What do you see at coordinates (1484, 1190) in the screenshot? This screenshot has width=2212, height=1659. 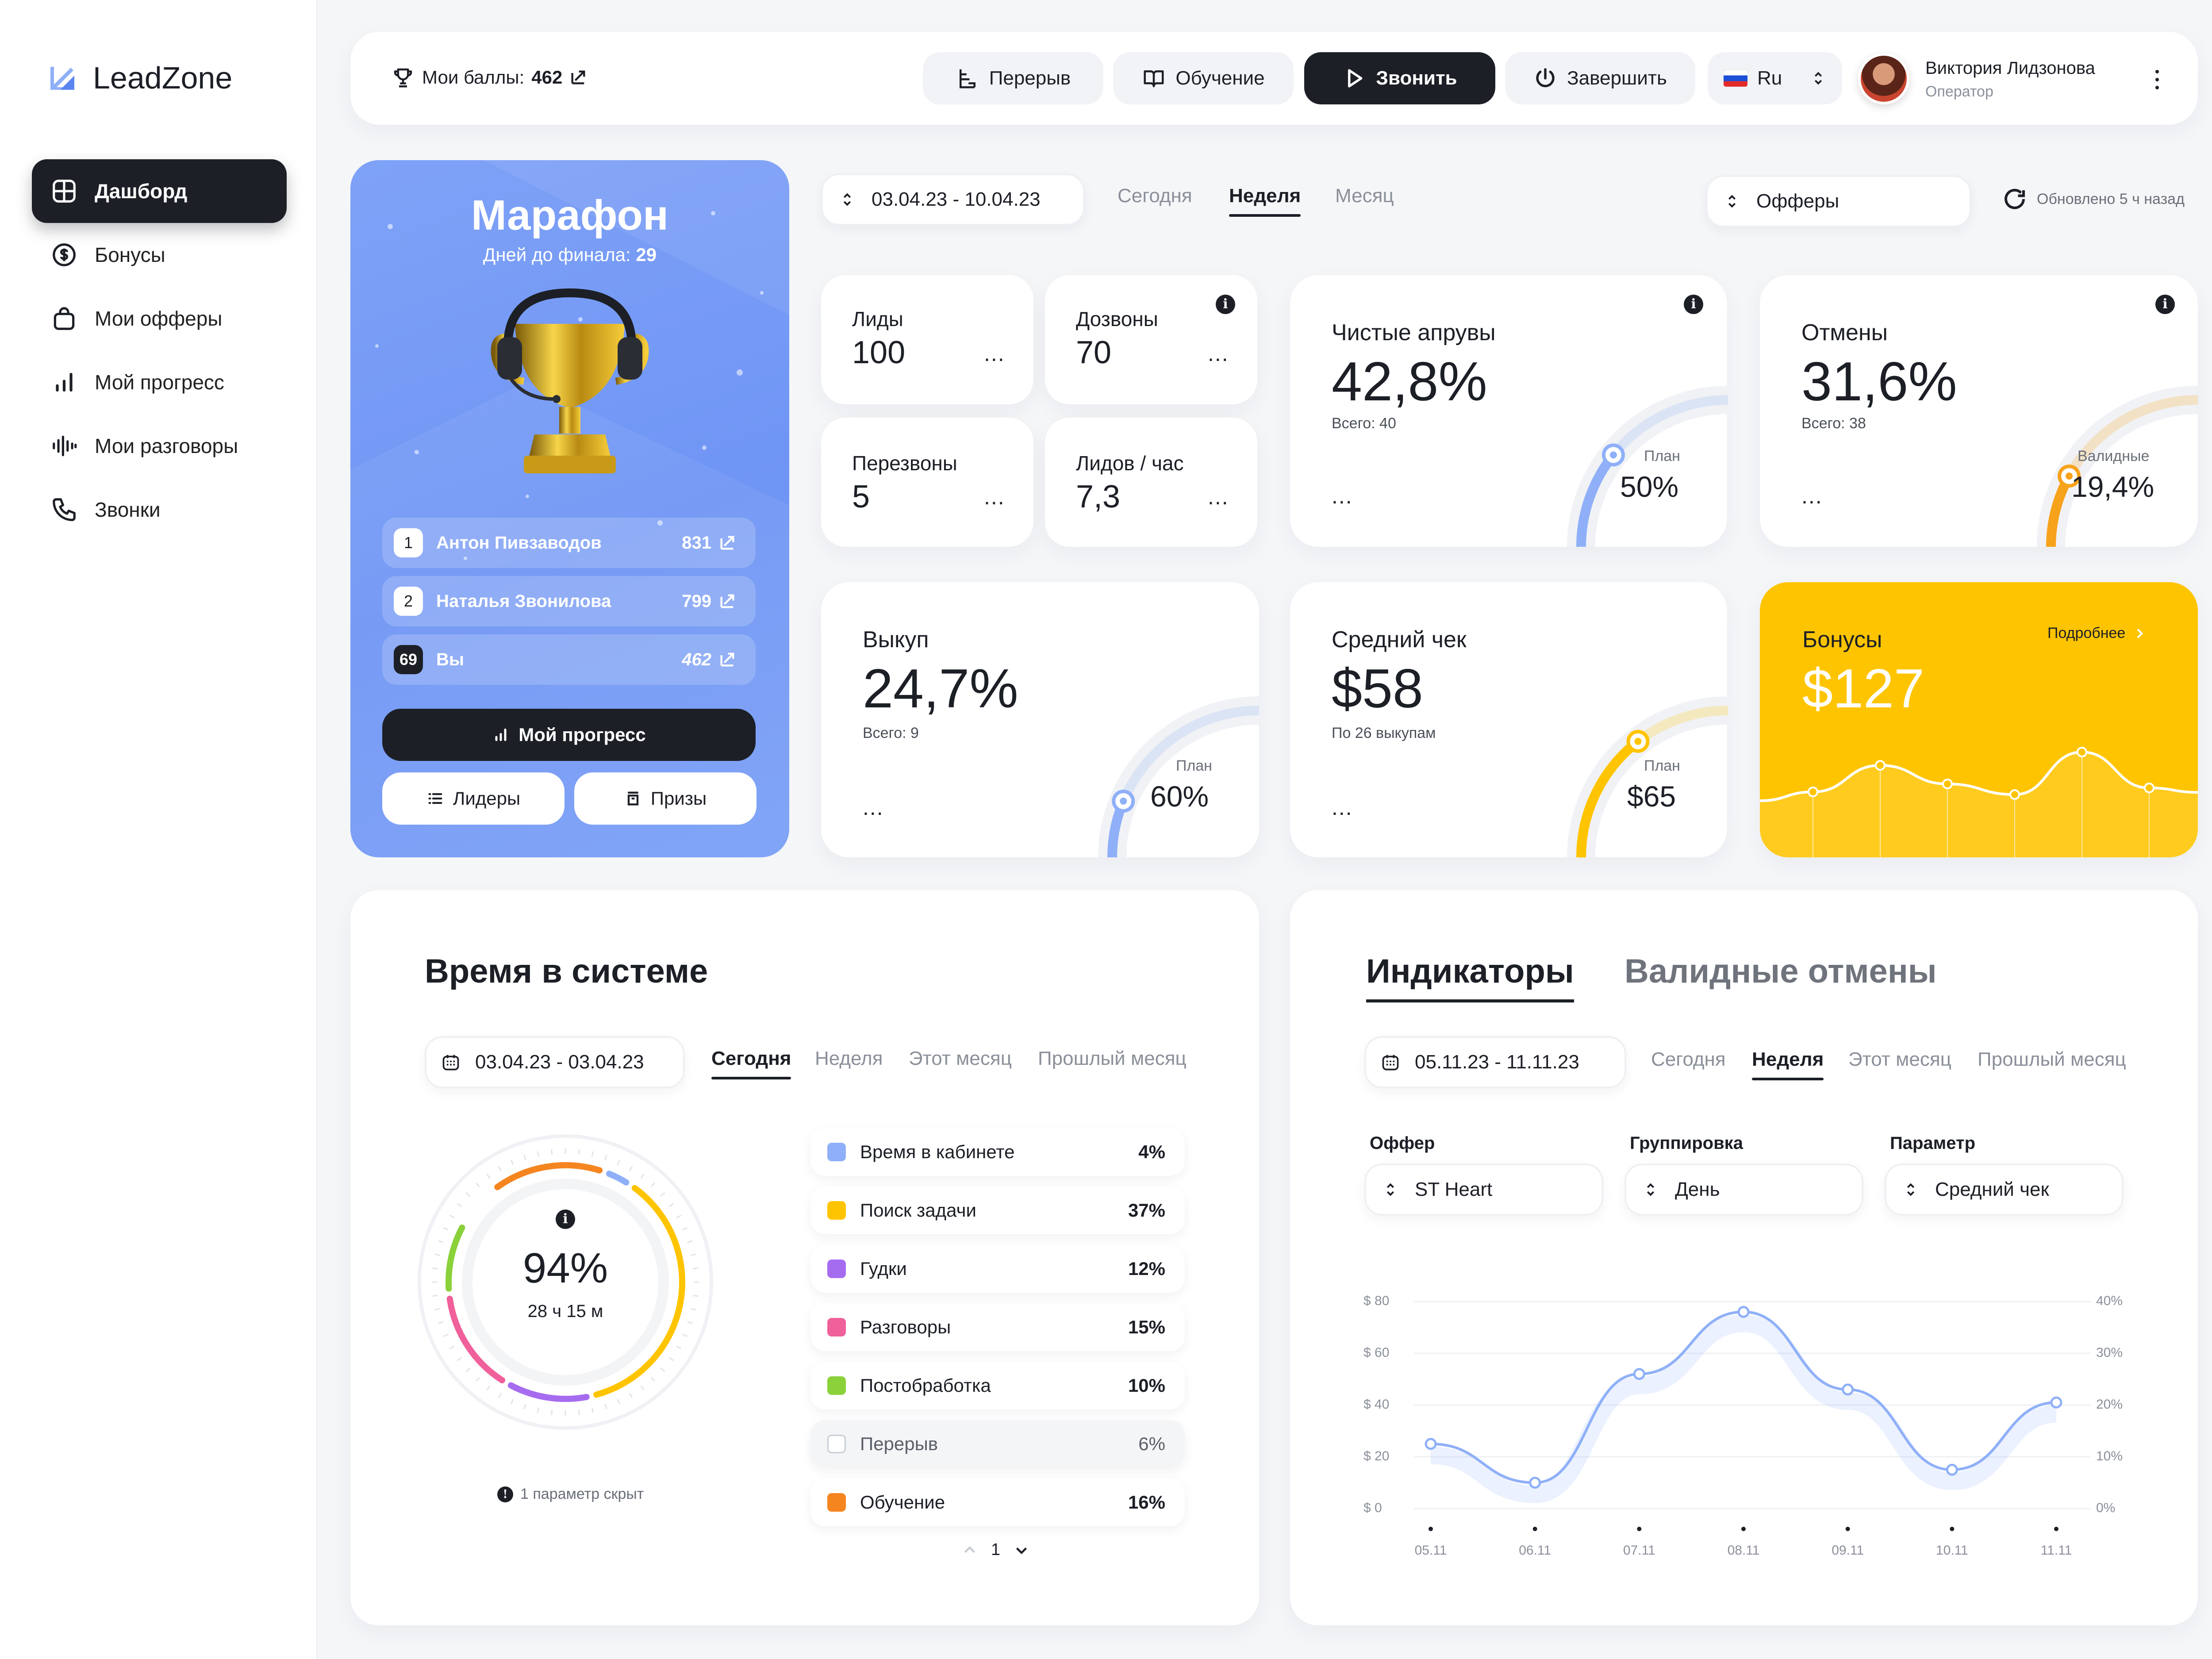 I see `offer-select: ST Heart` at bounding box center [1484, 1190].